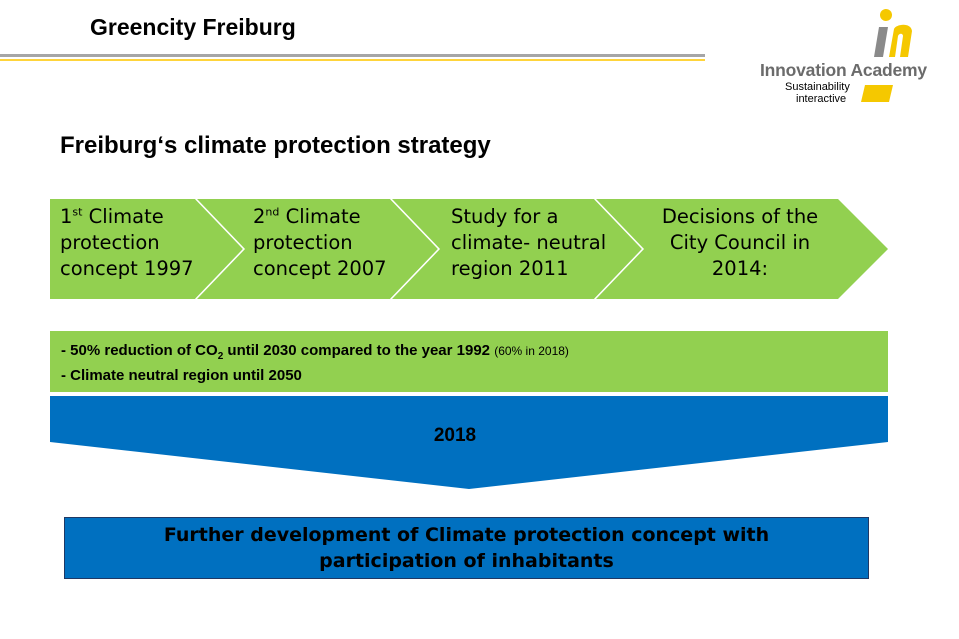 This screenshot has height=639, width=959. Describe the element at coordinates (272, 212) in the screenshot. I see `step-2-ordinal-suffix: nd` at that location.